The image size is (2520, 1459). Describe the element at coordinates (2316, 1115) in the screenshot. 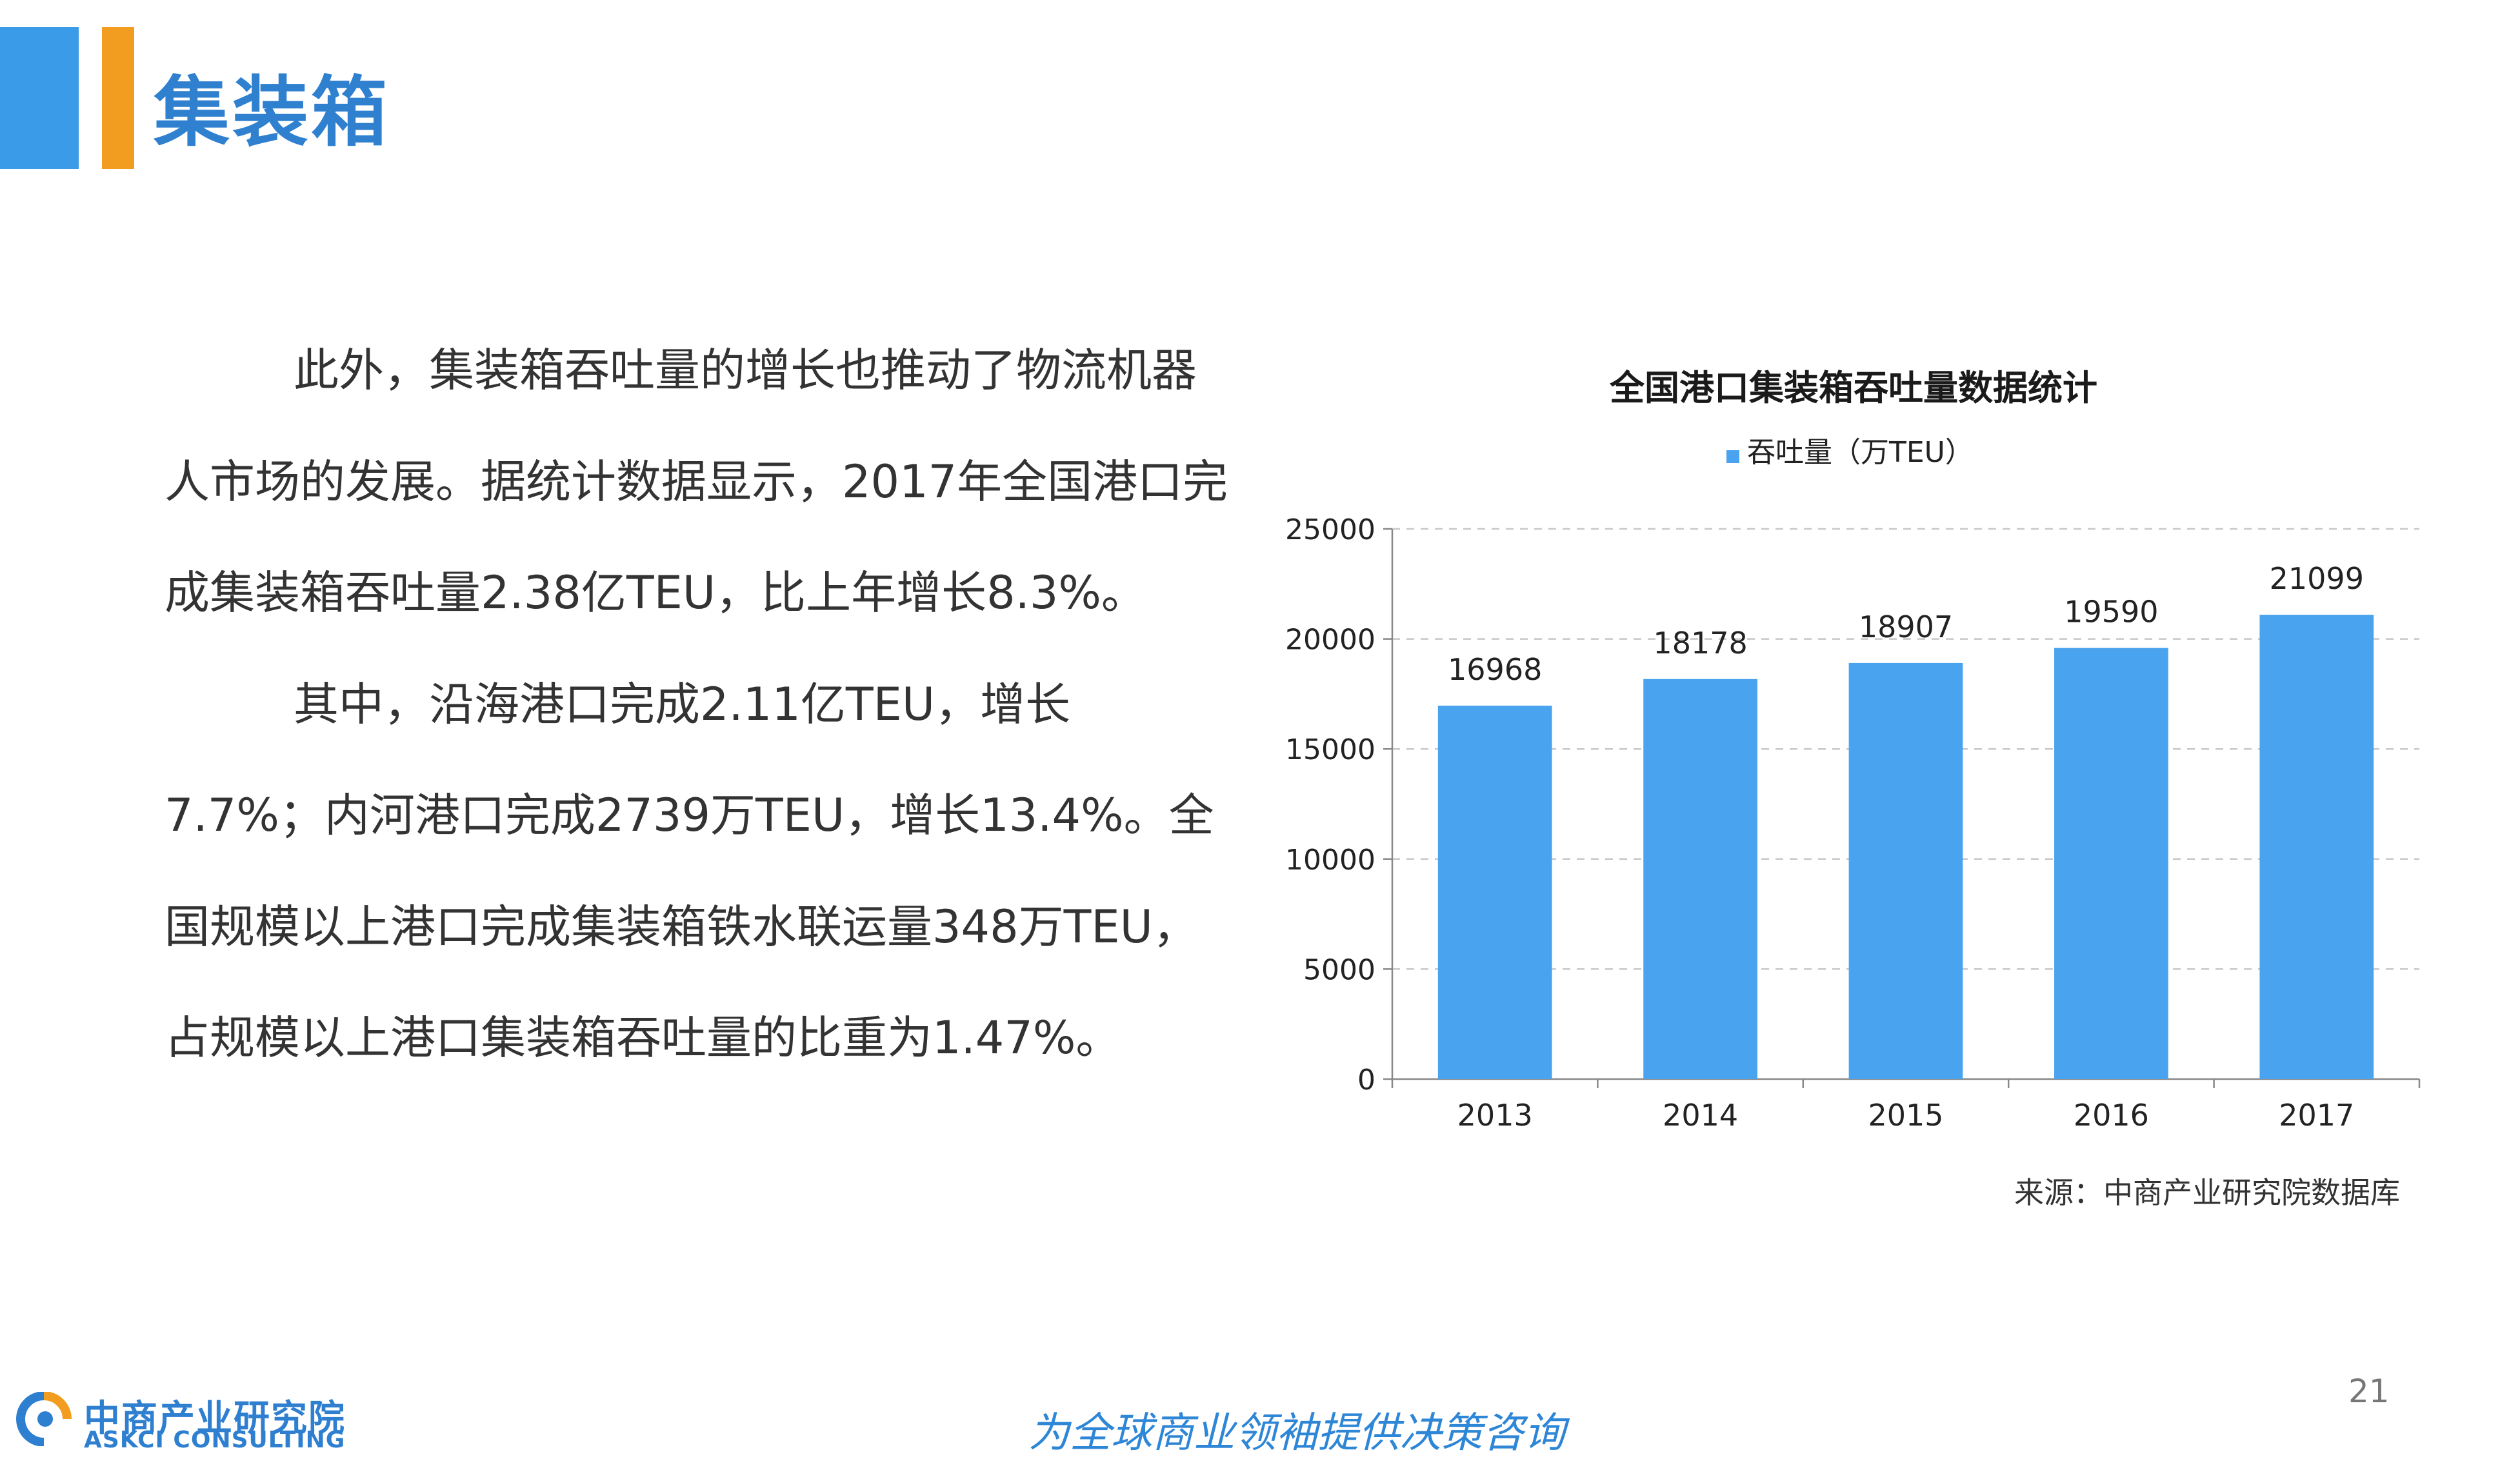

I see `x-tick-label-2017: 2017` at that location.